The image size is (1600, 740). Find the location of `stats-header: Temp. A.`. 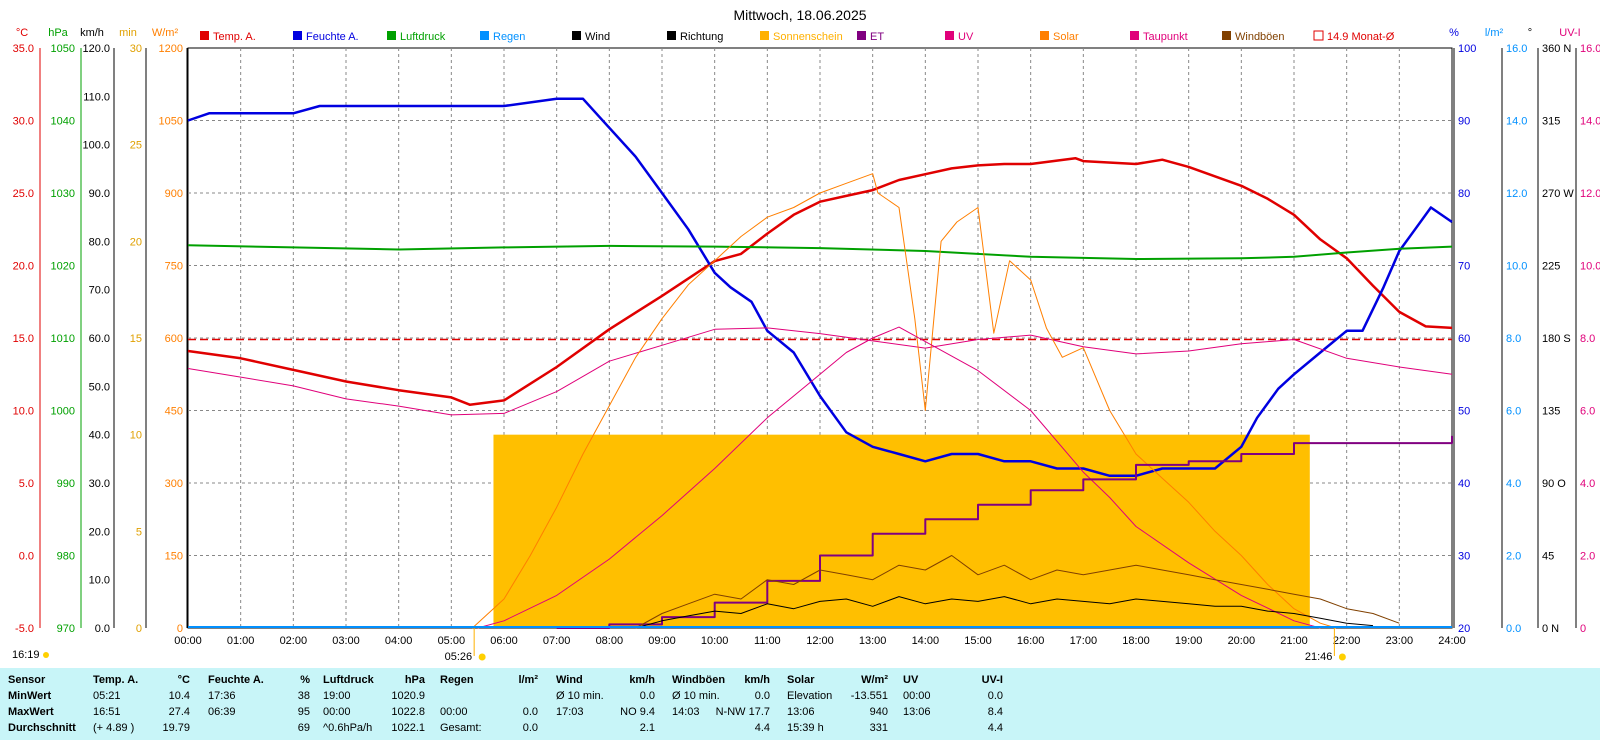

stats-header: Temp. A. is located at coordinates (116, 680).